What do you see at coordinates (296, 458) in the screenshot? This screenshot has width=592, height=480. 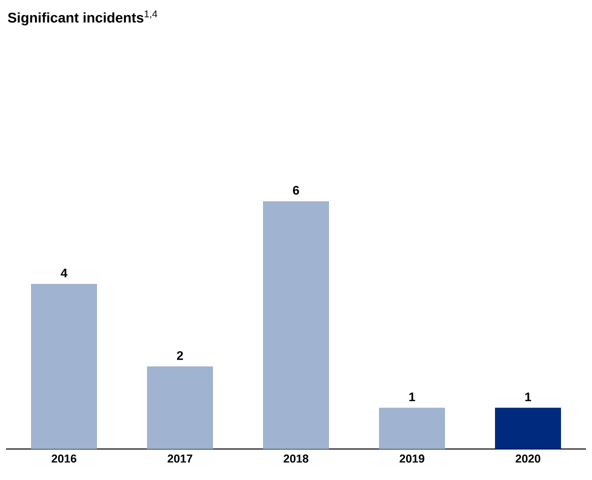 I see `x-tick-label: 2018` at bounding box center [296, 458].